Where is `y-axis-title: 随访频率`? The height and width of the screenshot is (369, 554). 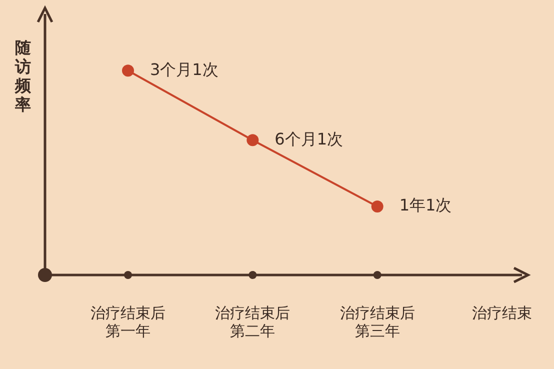 y-axis-title: 随访频率 is located at coordinates (23, 76).